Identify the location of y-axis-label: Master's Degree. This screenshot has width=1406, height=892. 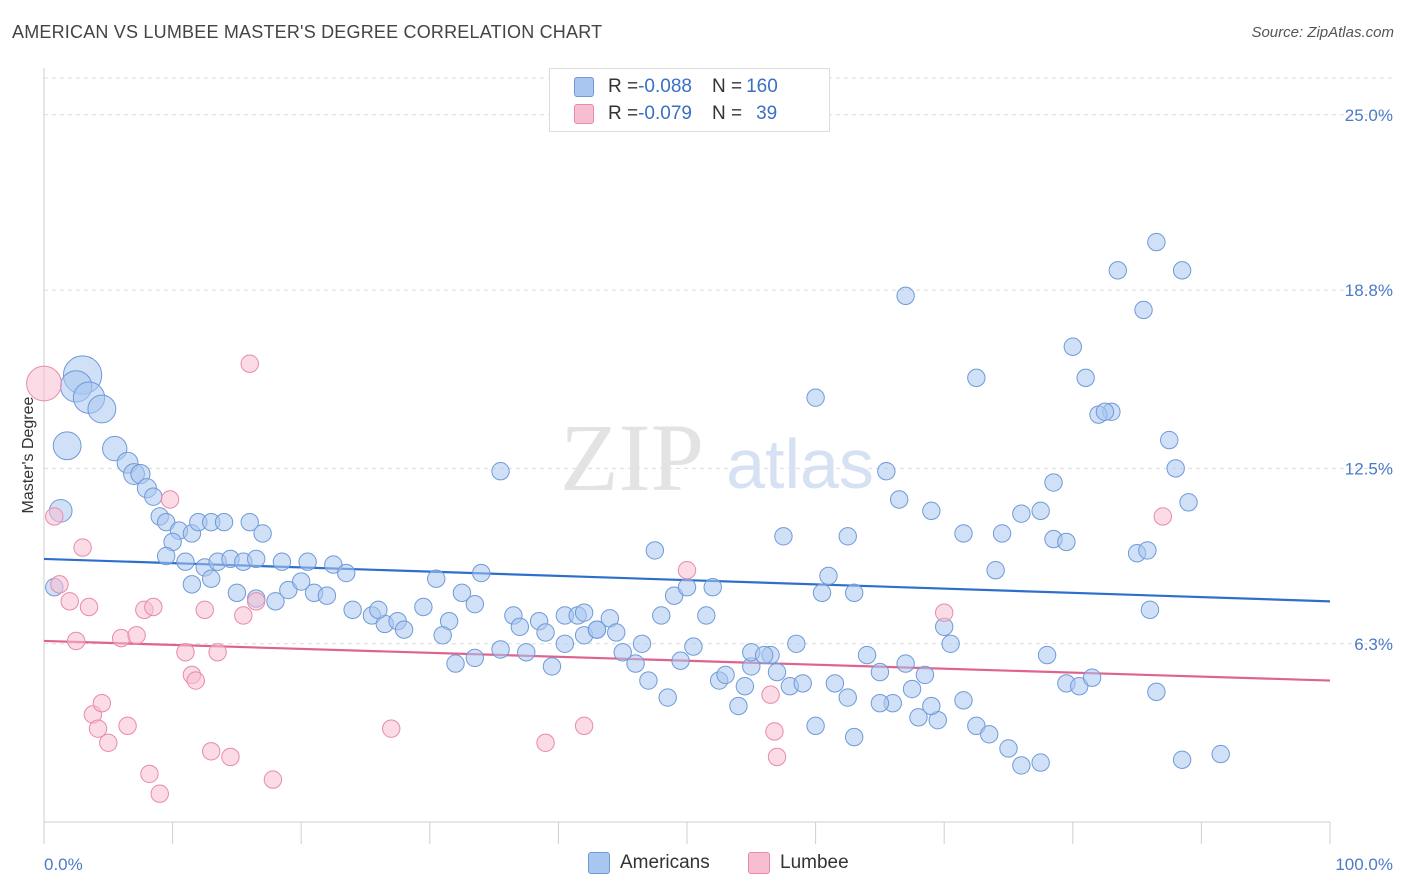
(28, 454).